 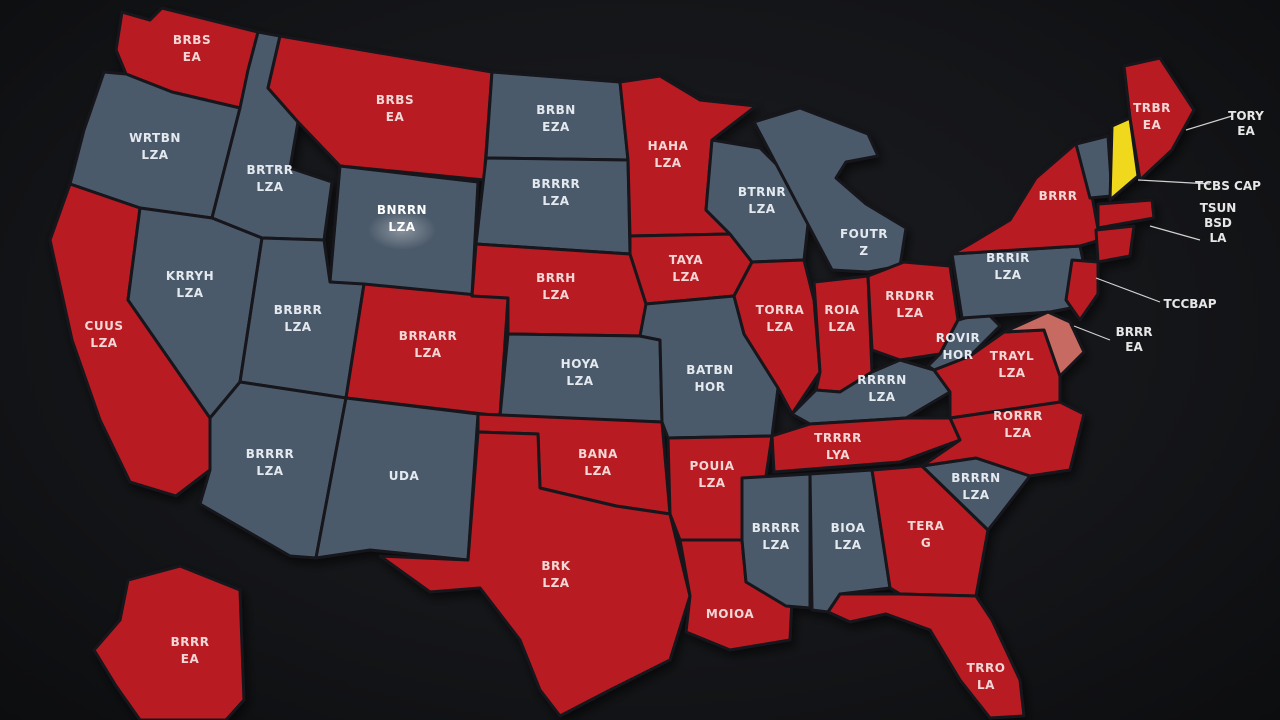 What do you see at coordinates (190, 284) in the screenshot?
I see `state-label-nv: KRRYH LZA` at bounding box center [190, 284].